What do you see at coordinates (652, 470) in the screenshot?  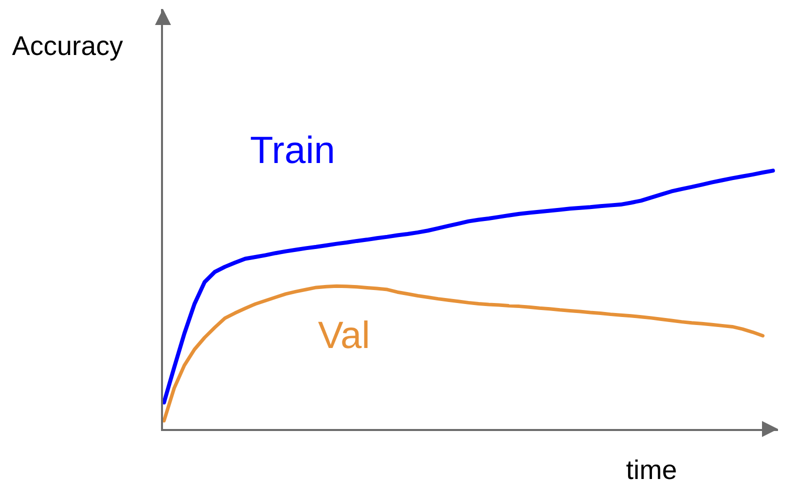 I see `x-axis-title: time` at bounding box center [652, 470].